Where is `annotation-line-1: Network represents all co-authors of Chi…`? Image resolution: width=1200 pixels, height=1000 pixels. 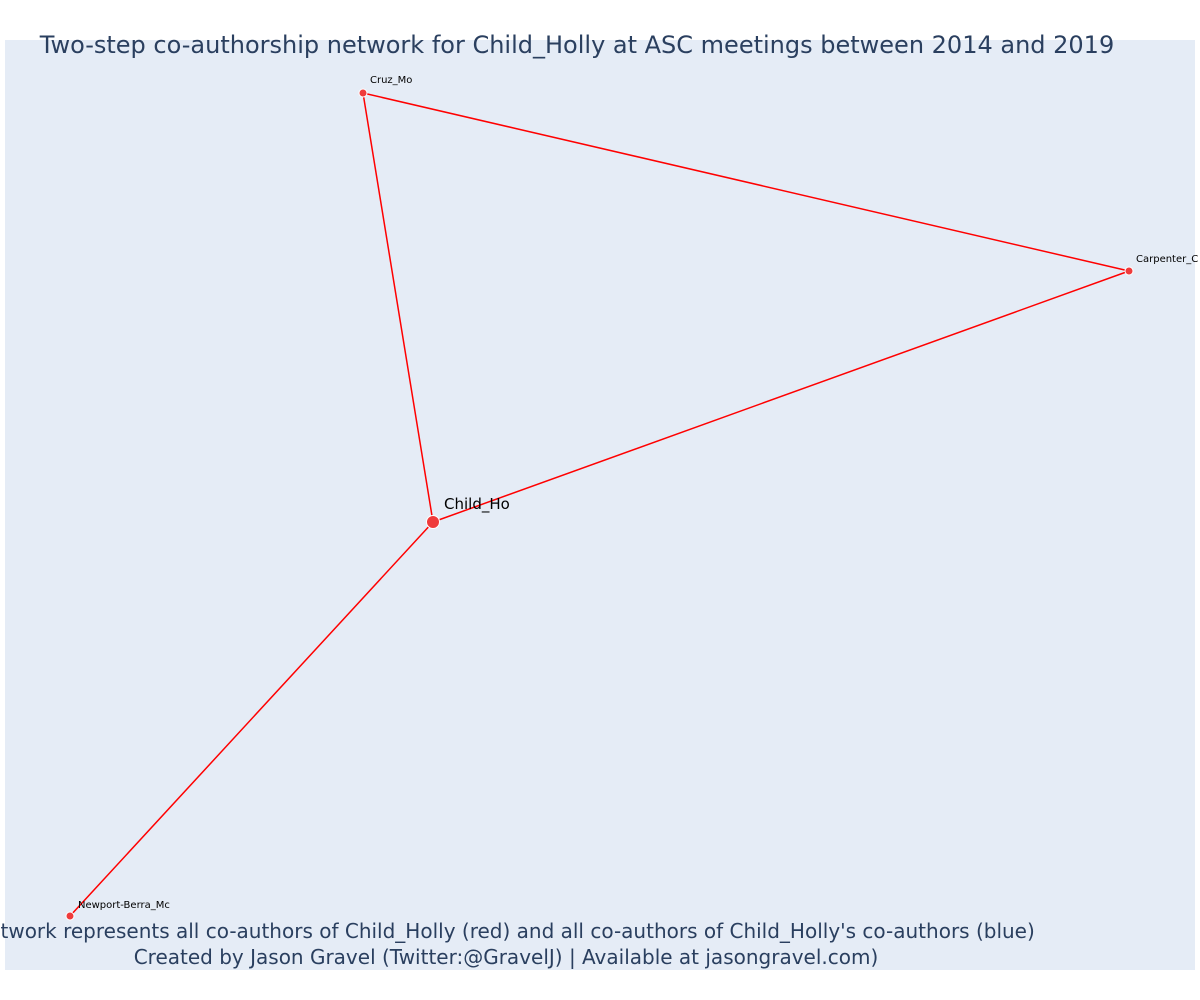
annotation-line-1: Network represents all co-authors of Chi… is located at coordinates (517, 931).